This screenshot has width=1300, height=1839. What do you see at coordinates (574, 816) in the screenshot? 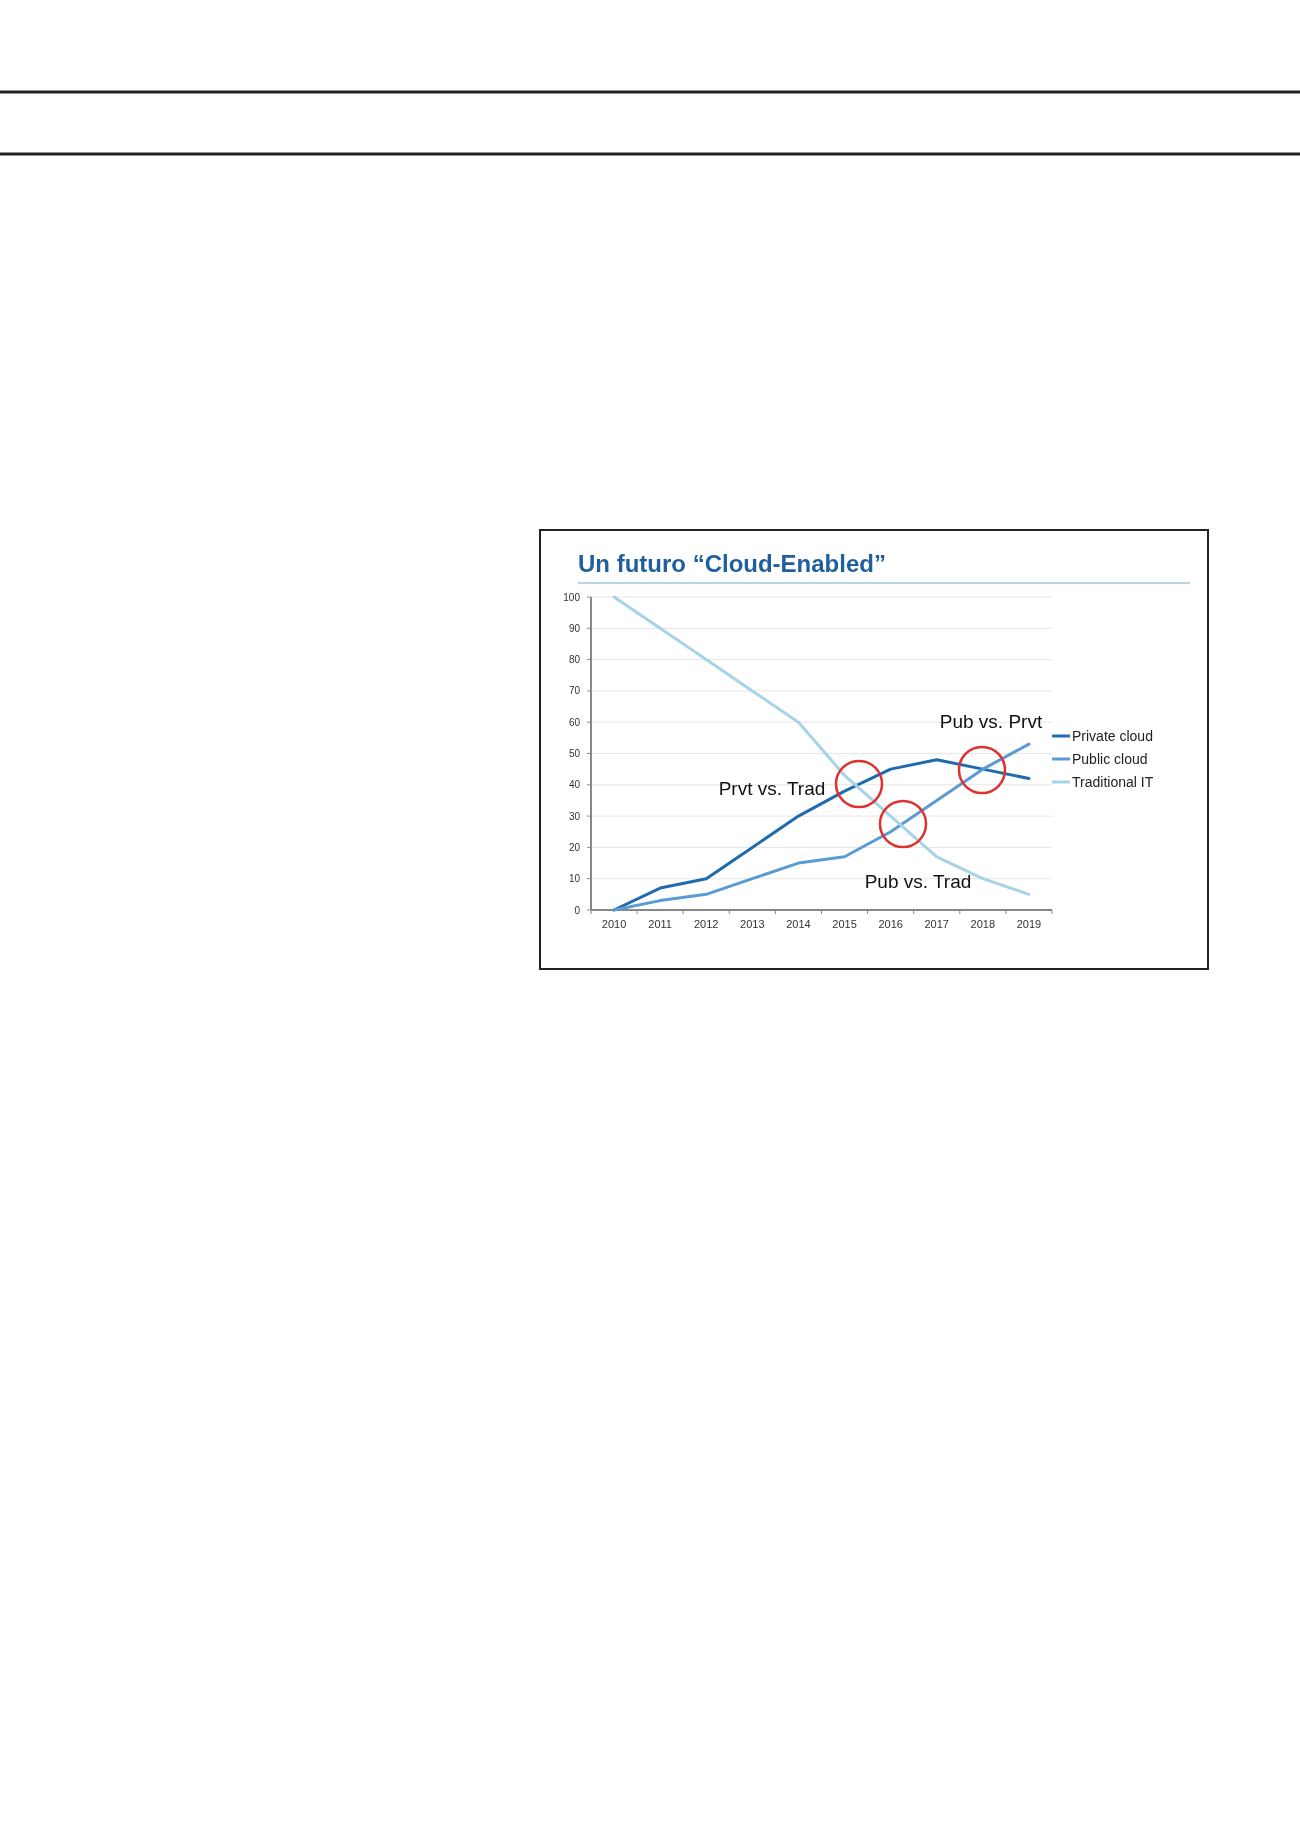
I see `y-tick-label: 30` at bounding box center [574, 816].